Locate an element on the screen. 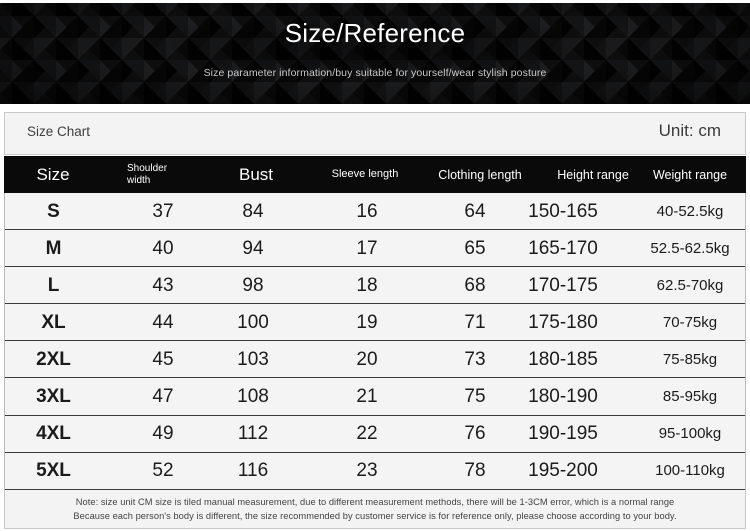 This screenshot has height=531, width=750. cell-size: 3XL is located at coordinates (53, 396).